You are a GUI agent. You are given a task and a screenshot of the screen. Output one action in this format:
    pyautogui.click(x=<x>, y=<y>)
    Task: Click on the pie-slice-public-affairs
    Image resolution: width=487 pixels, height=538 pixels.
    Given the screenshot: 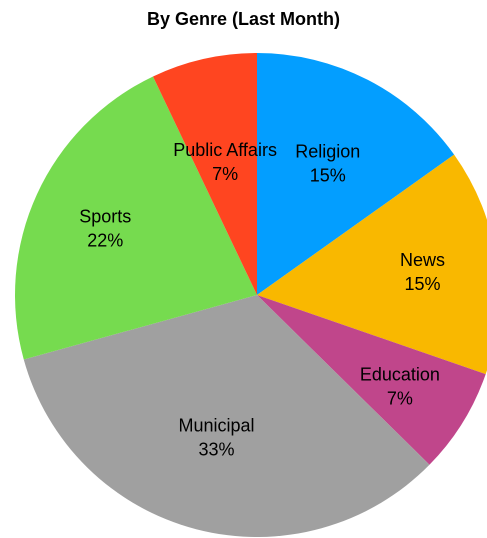 What is the action you would take?
    pyautogui.click(x=204, y=174)
    